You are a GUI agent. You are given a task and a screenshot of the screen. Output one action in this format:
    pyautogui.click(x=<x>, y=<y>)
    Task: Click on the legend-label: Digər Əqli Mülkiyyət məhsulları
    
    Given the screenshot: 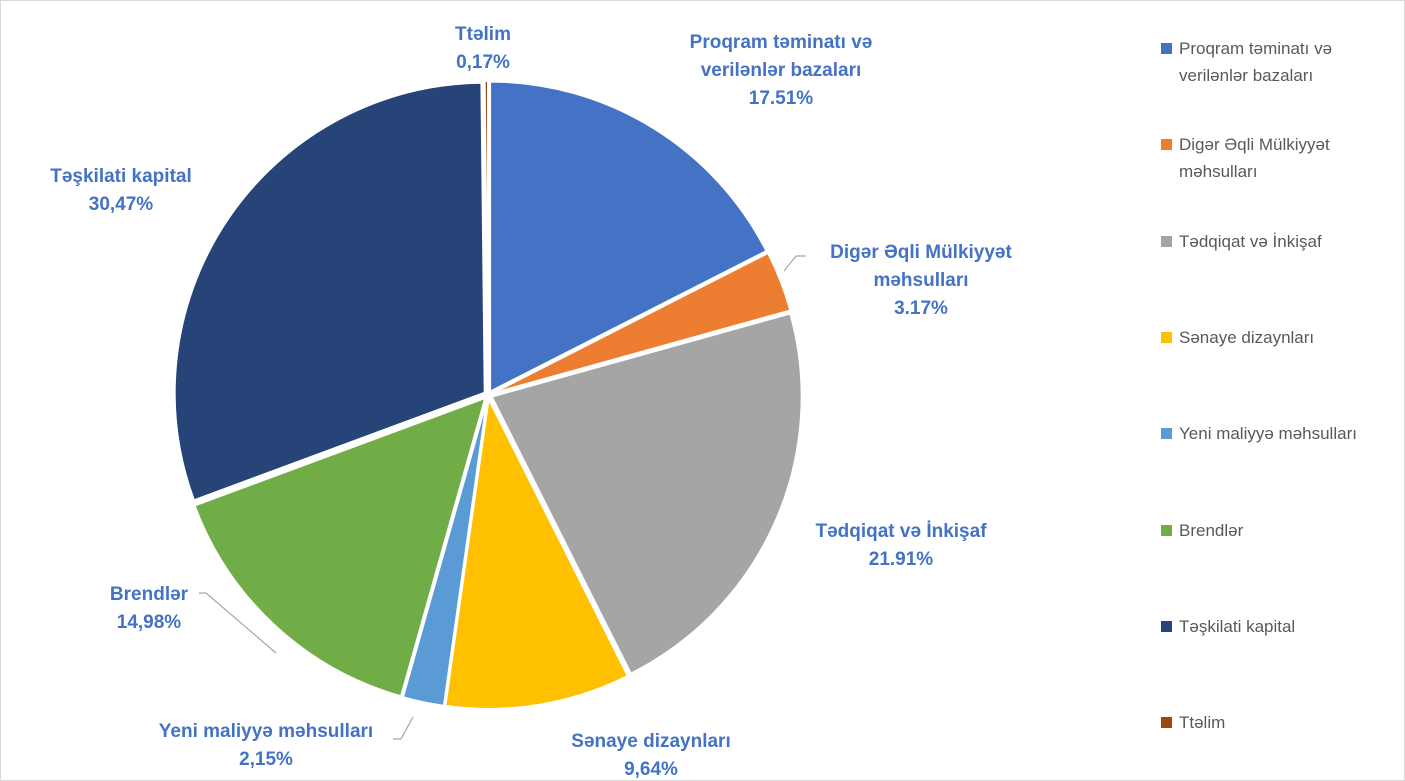 What is the action you would take?
    pyautogui.click(x=1254, y=158)
    